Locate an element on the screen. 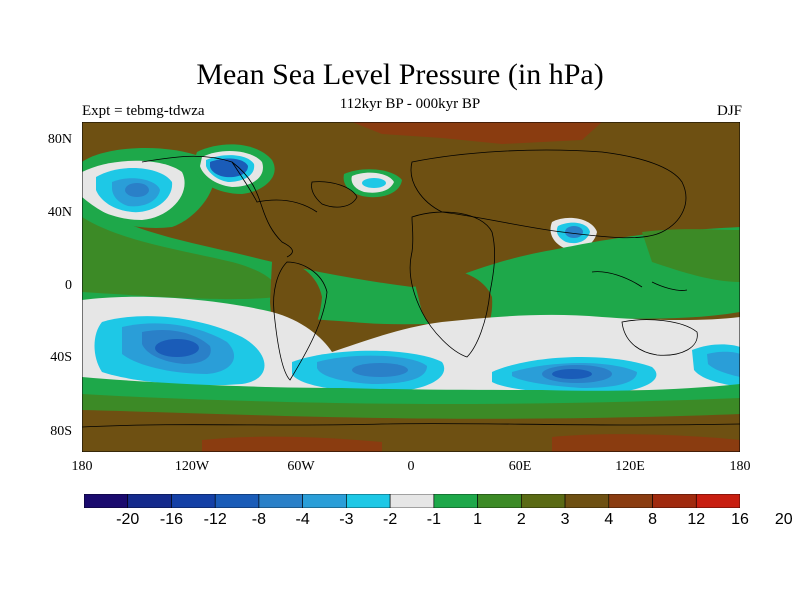 Image resolution: width=800 pixels, height=600 pixels. chart-title: Mean Sea Level Pressure (in hPa) is located at coordinates (400, 74).